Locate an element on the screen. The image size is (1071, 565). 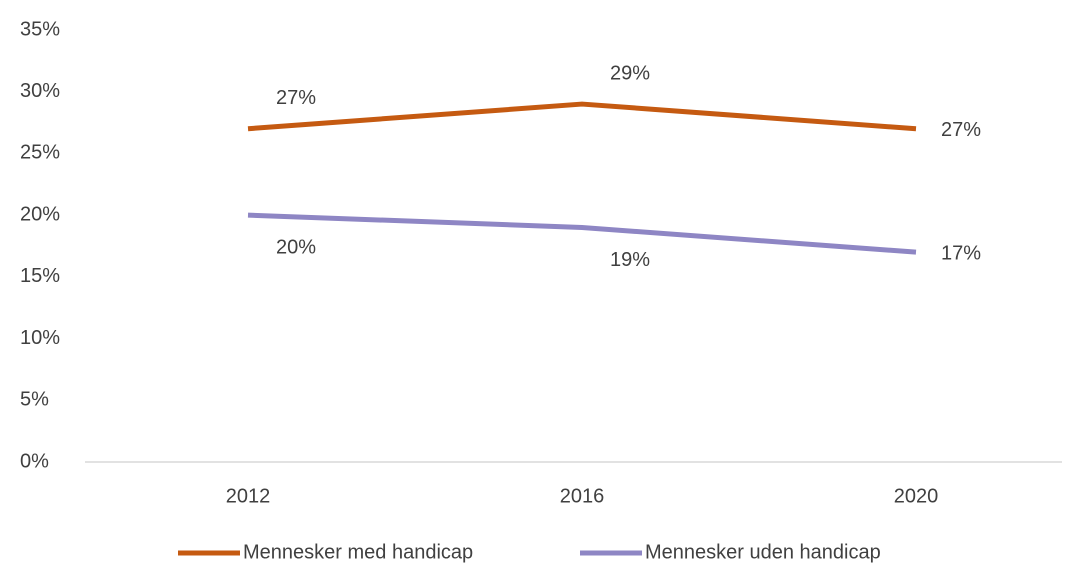
y-tick-label: 10% is located at coordinates (40, 338).